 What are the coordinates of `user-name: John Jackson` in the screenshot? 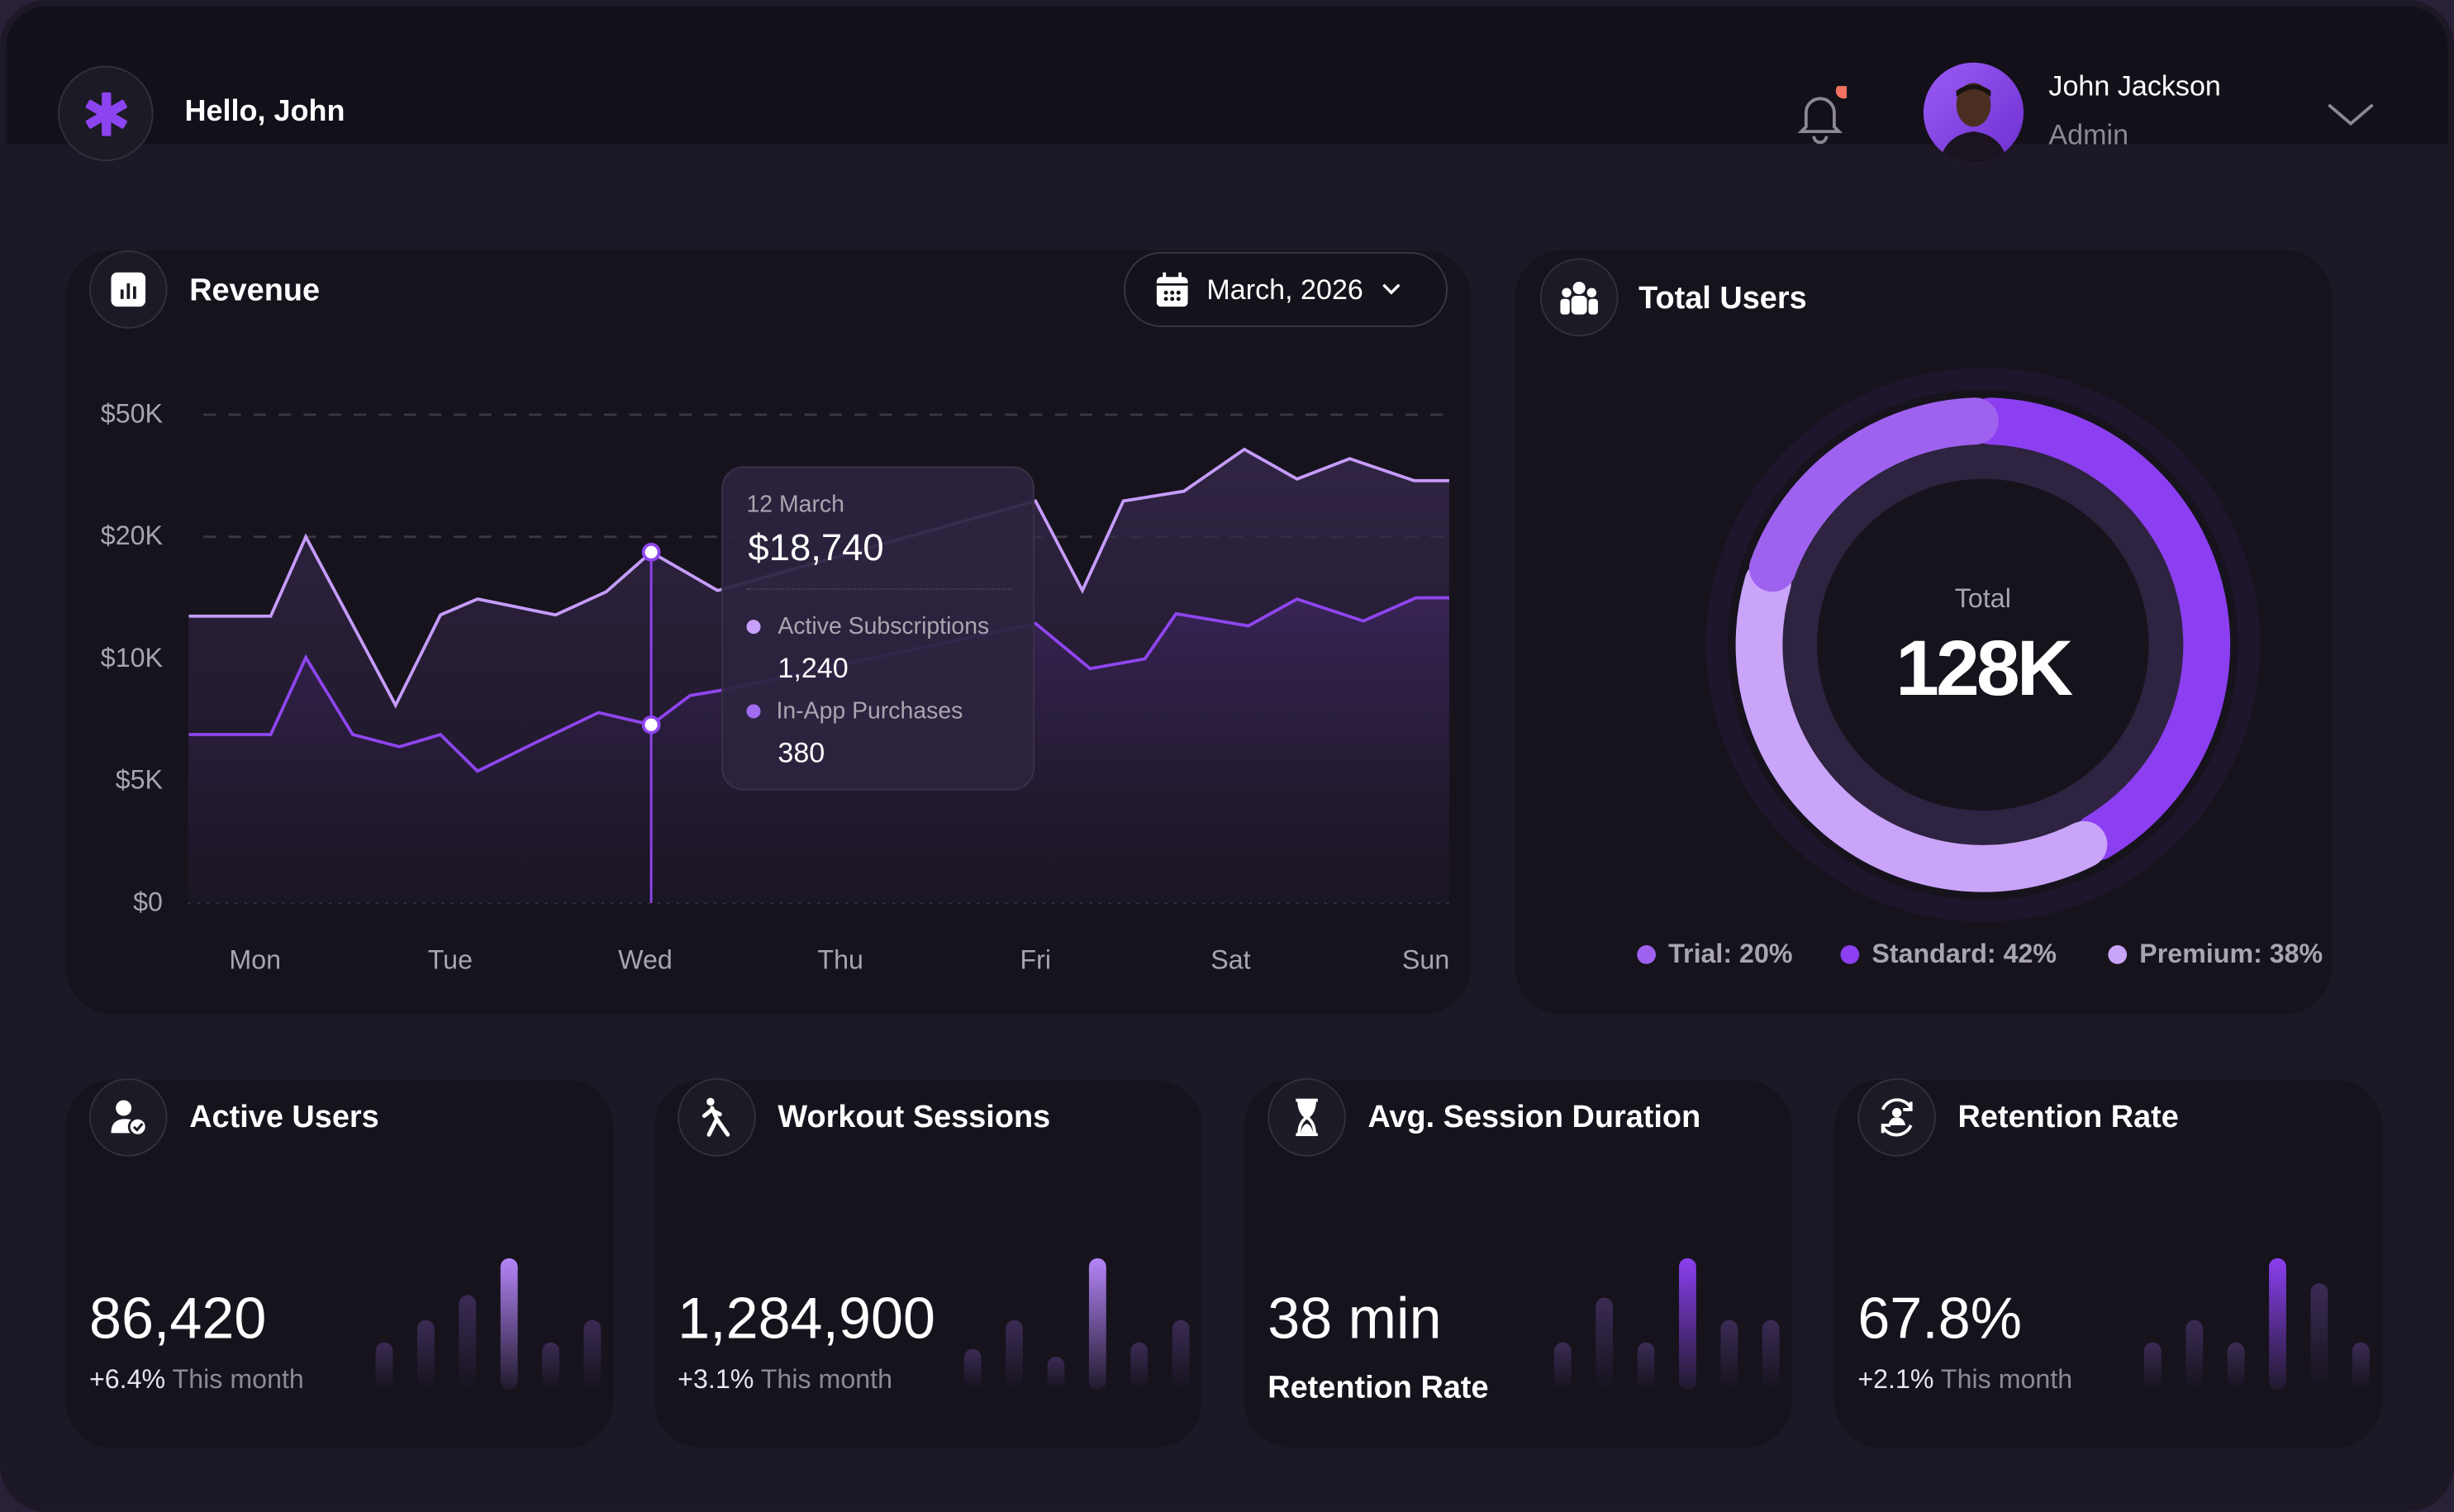 It's located at (2134, 86).